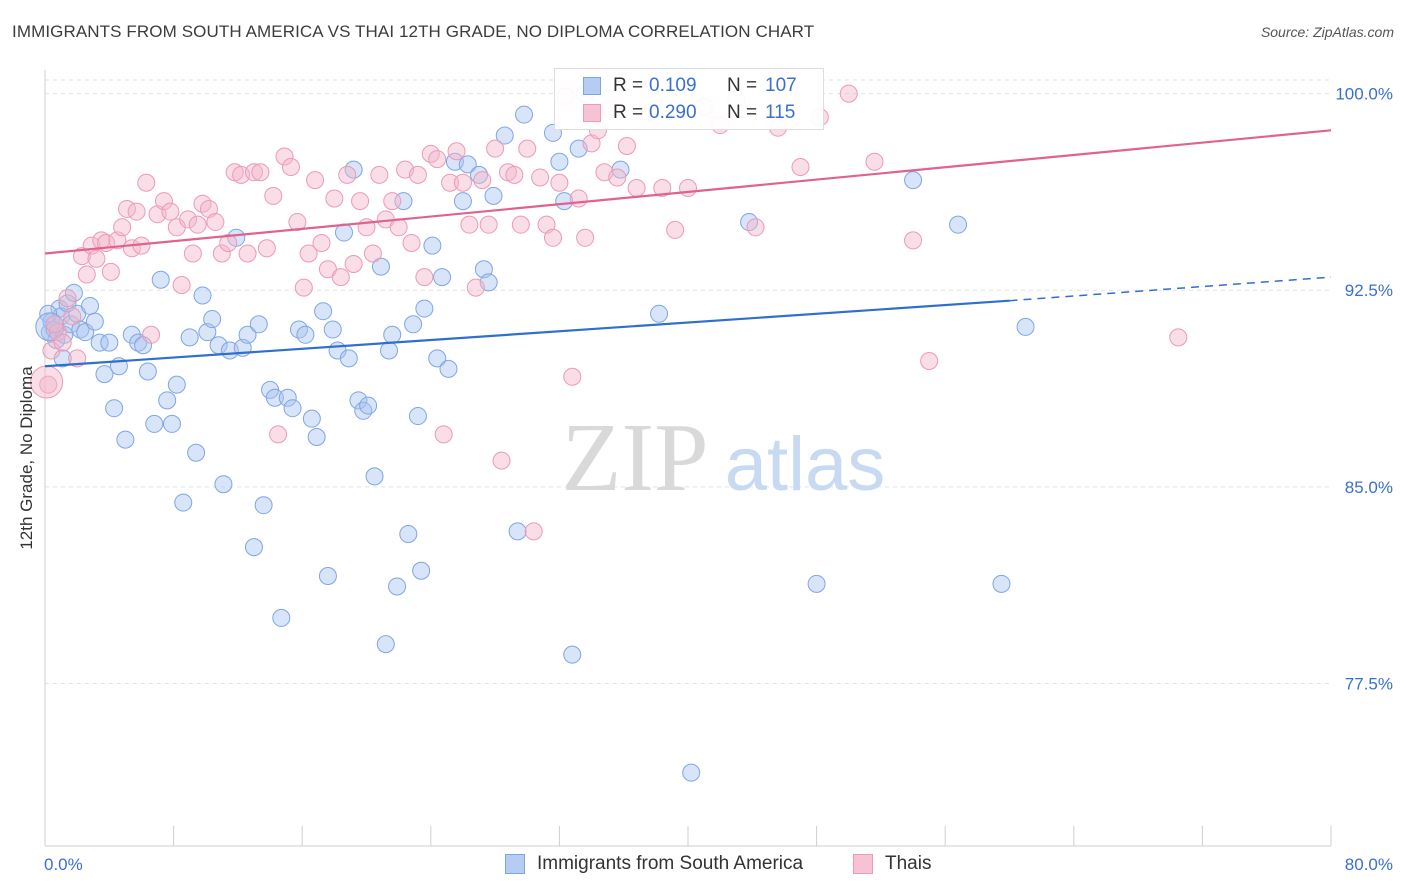 This screenshot has height=892, width=1406. I want to click on trend-line-thais, so click(688, 192).